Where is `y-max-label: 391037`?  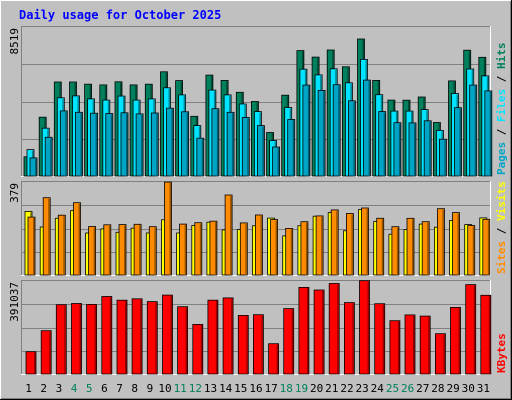 y-max-label: 391037 is located at coordinates (14, 302).